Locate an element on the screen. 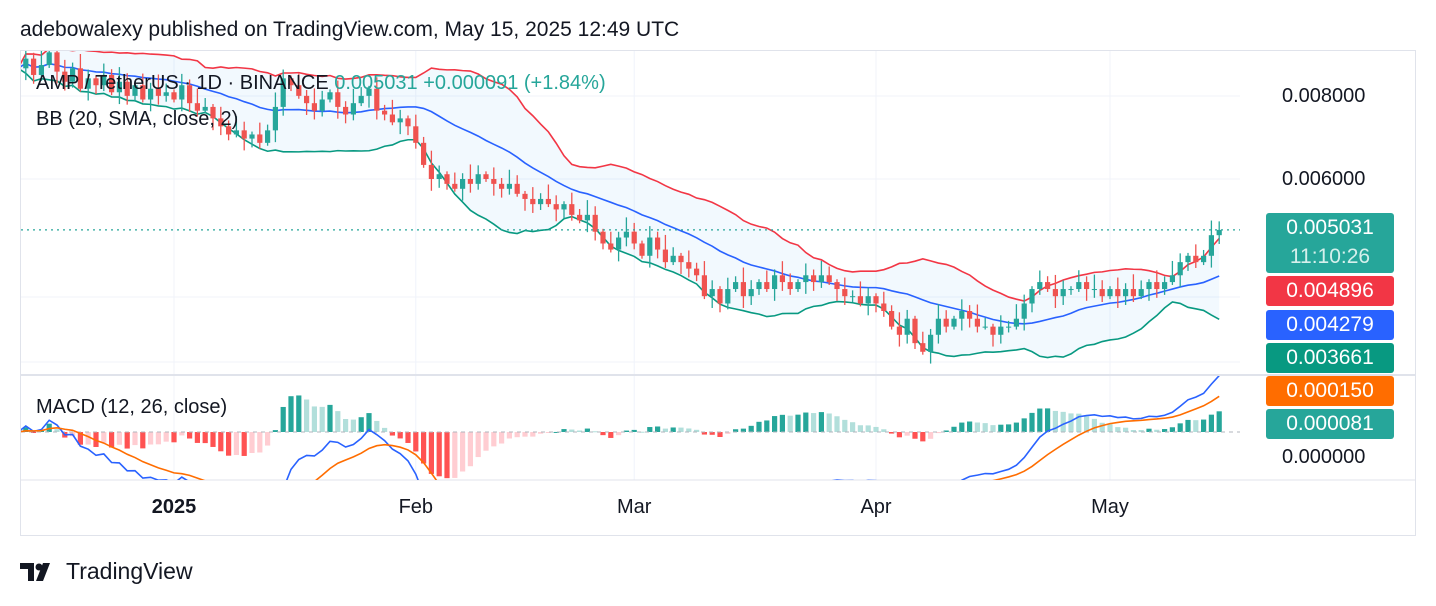  bb-basis-tag: 0.004279 is located at coordinates (1330, 325).